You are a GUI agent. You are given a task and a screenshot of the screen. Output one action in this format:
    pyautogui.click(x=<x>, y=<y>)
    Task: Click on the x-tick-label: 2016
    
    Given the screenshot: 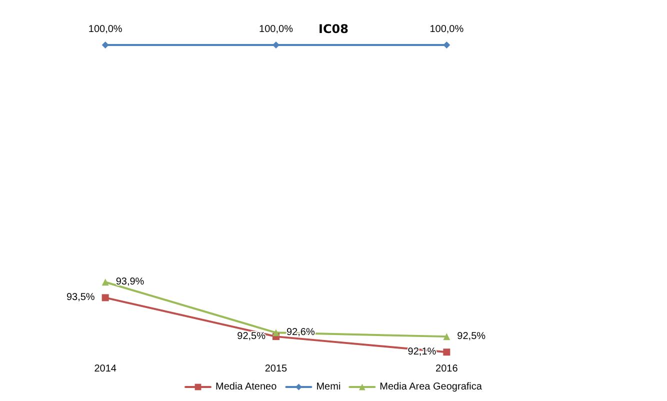 What is the action you would take?
    pyautogui.click(x=447, y=369)
    